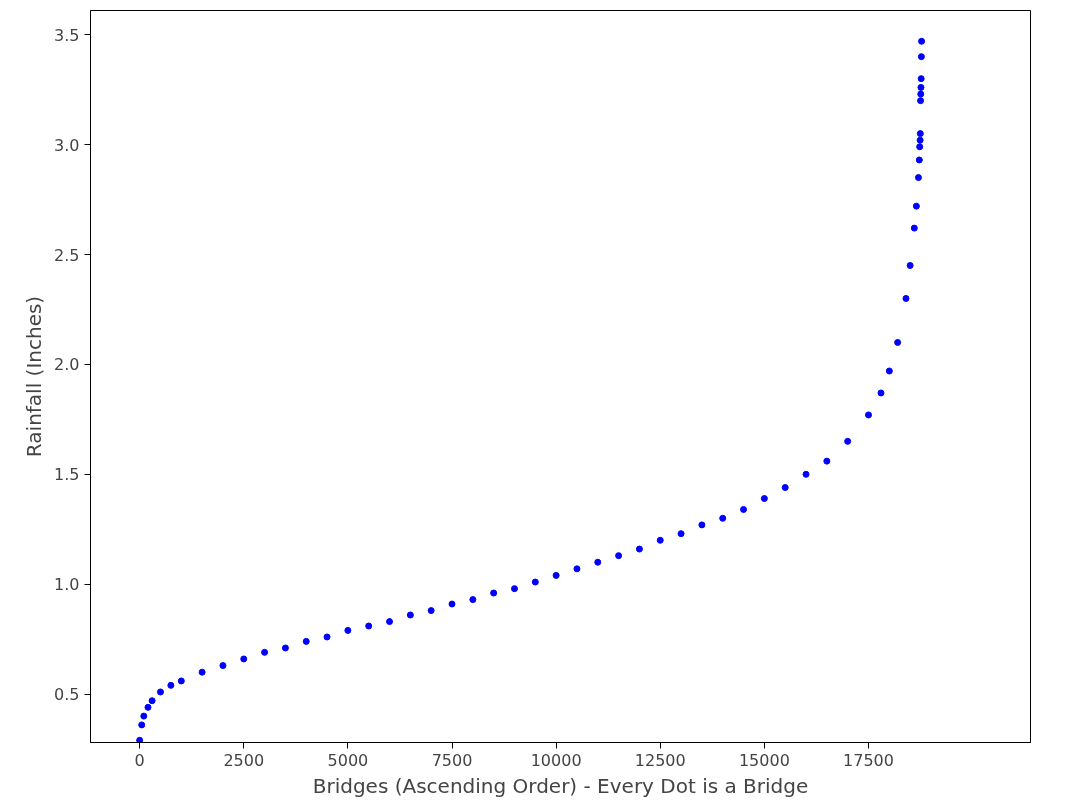 This screenshot has height=812, width=1074. I want to click on x-tick-label: 17500, so click(868, 760).